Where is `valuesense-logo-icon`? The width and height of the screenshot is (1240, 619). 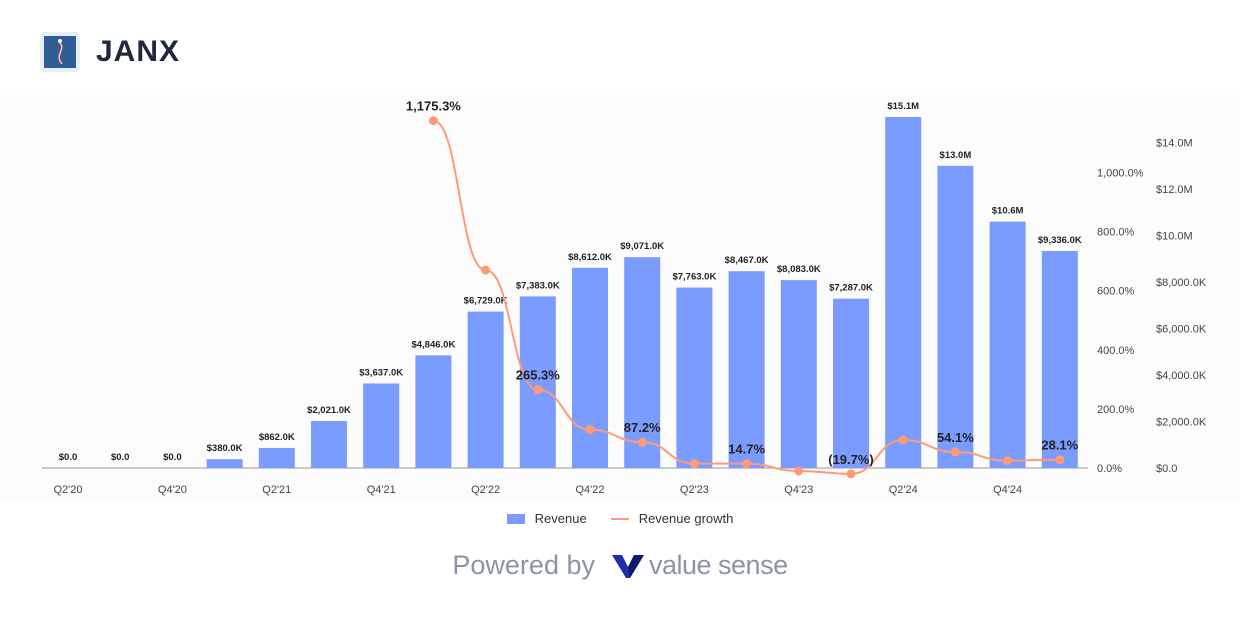 valuesense-logo-icon is located at coordinates (627, 566).